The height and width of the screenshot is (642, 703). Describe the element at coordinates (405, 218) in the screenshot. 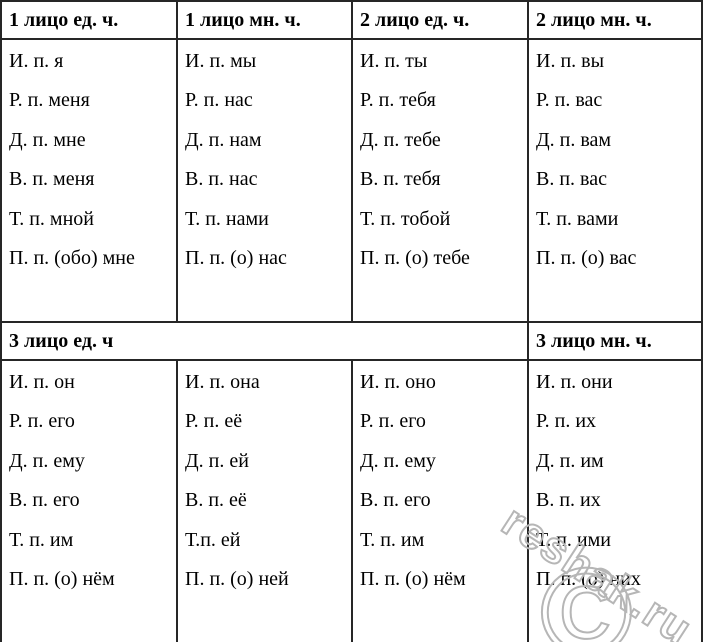

I see `case-line: Т. п. тобой` at that location.